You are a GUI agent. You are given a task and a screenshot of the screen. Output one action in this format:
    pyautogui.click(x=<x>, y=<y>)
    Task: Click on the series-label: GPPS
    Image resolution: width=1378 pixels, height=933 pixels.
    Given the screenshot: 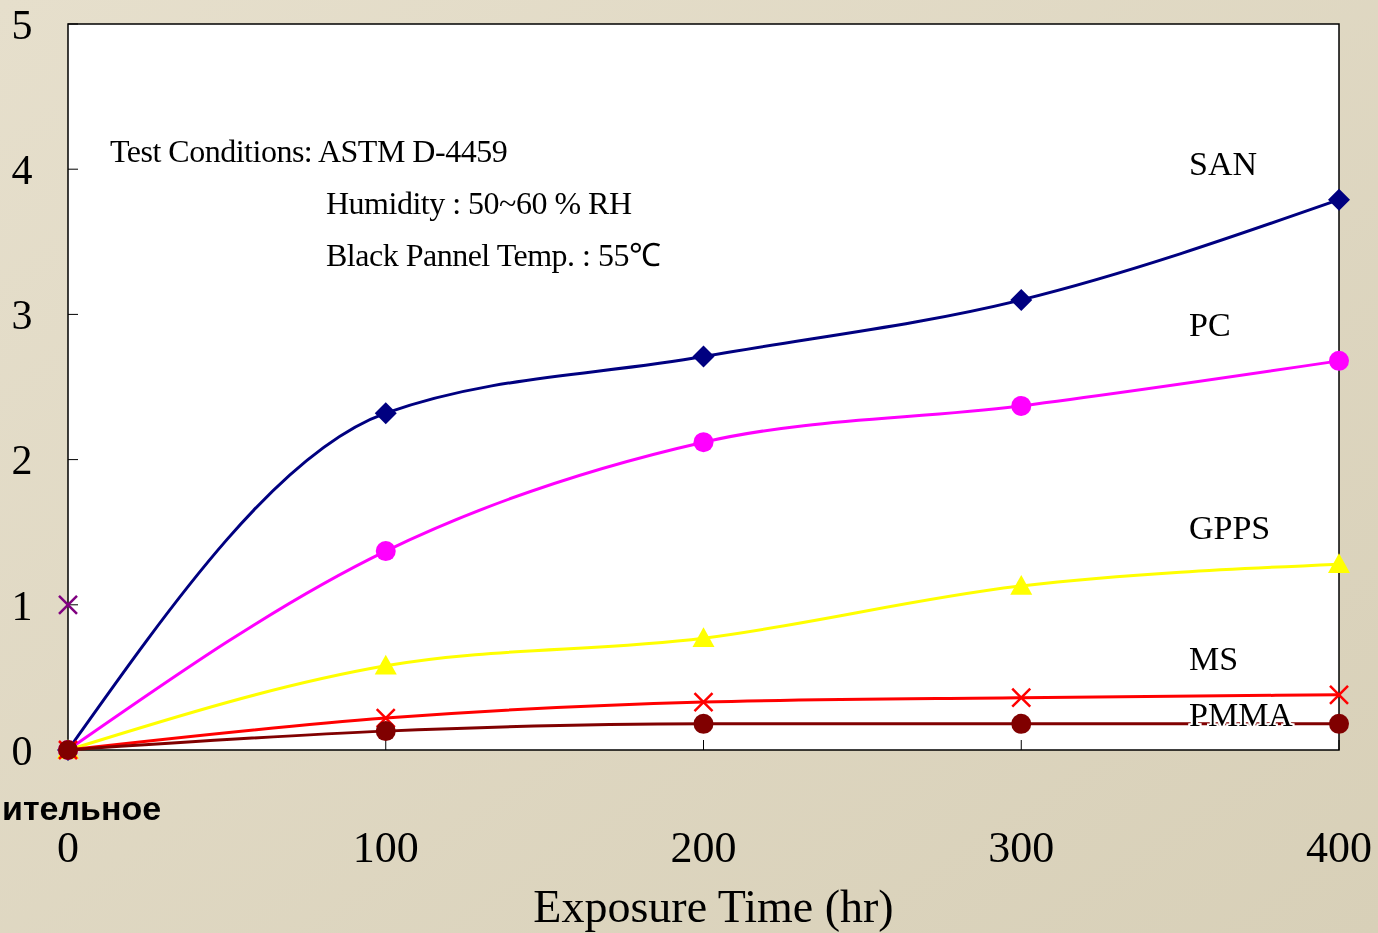 What is the action you would take?
    pyautogui.click(x=1230, y=528)
    